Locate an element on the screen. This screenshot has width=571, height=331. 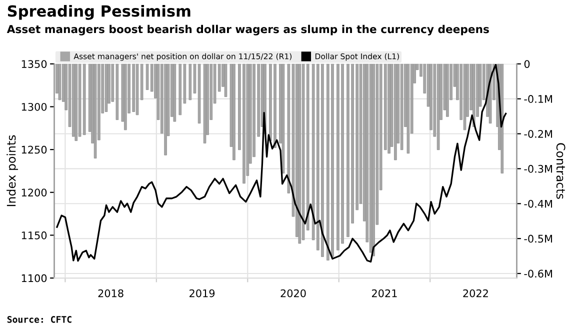
x-tick-label: 2019 is located at coordinates (202, 293).